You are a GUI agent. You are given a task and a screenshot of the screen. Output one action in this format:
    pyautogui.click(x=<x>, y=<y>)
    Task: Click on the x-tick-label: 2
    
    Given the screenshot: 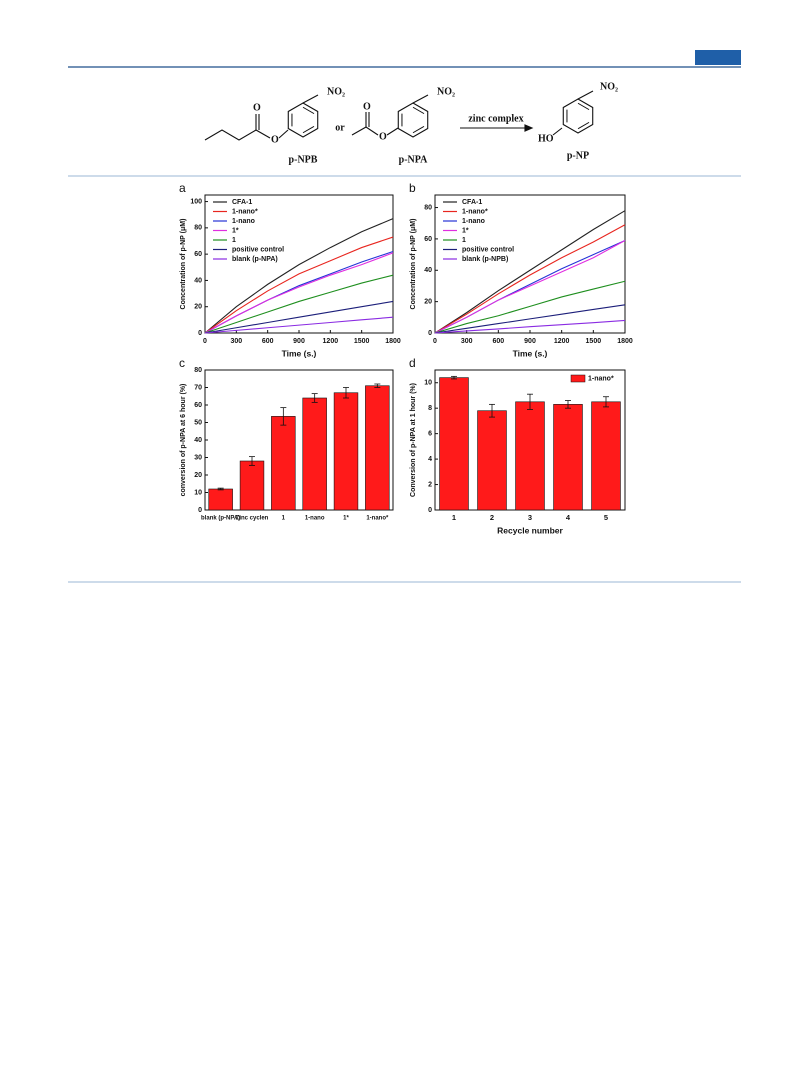 What is the action you would take?
    pyautogui.click(x=492, y=517)
    